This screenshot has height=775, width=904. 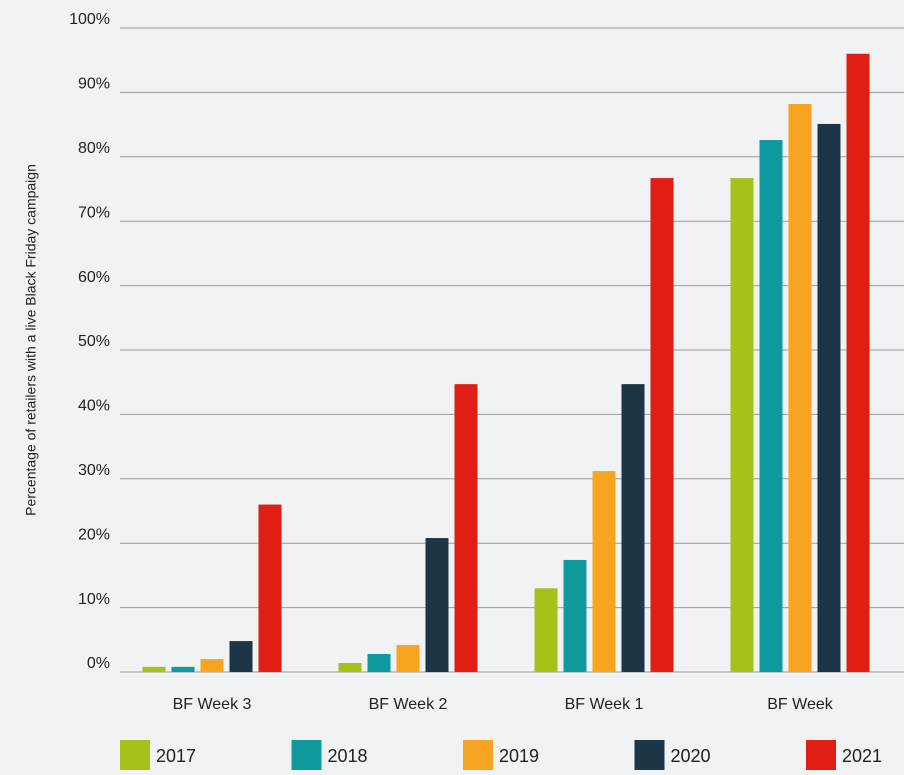 I want to click on legend-label: 2018, so click(x=348, y=756).